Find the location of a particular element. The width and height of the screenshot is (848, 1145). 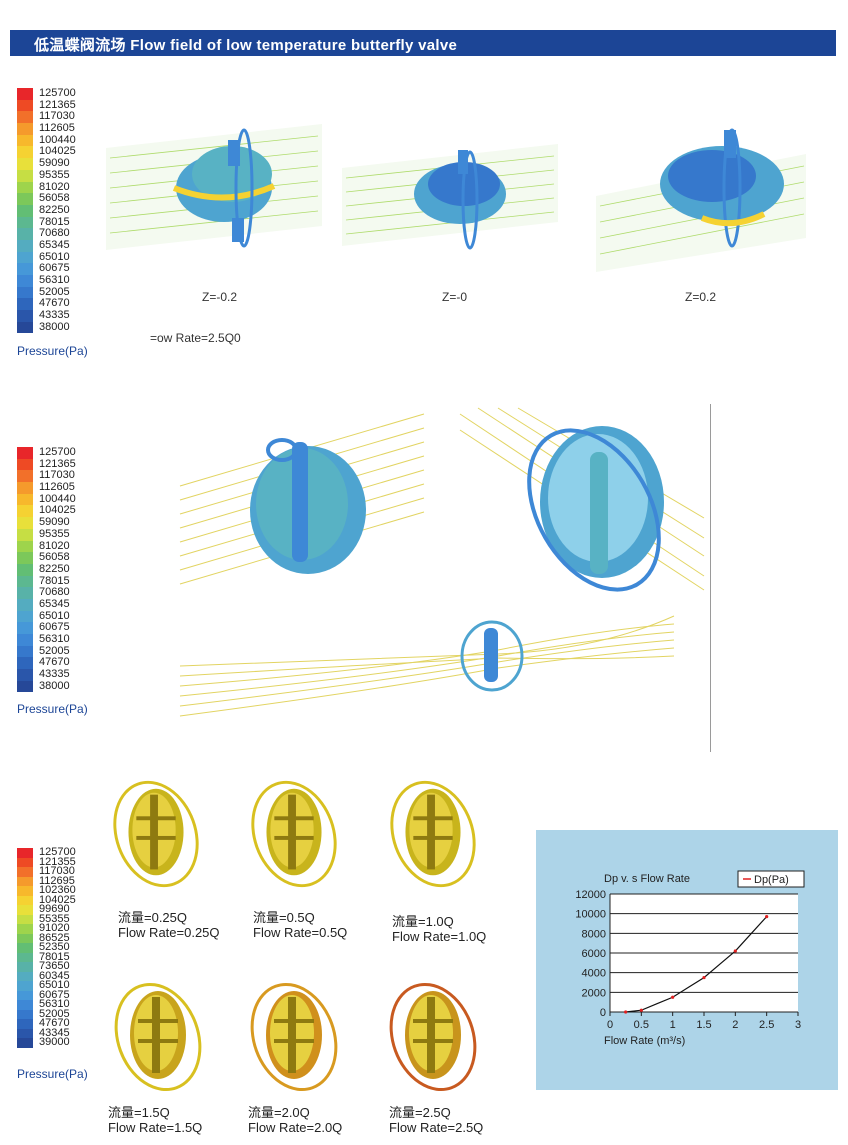

legend-unit: Pressure(Pa) is located at coordinates (52, 709).